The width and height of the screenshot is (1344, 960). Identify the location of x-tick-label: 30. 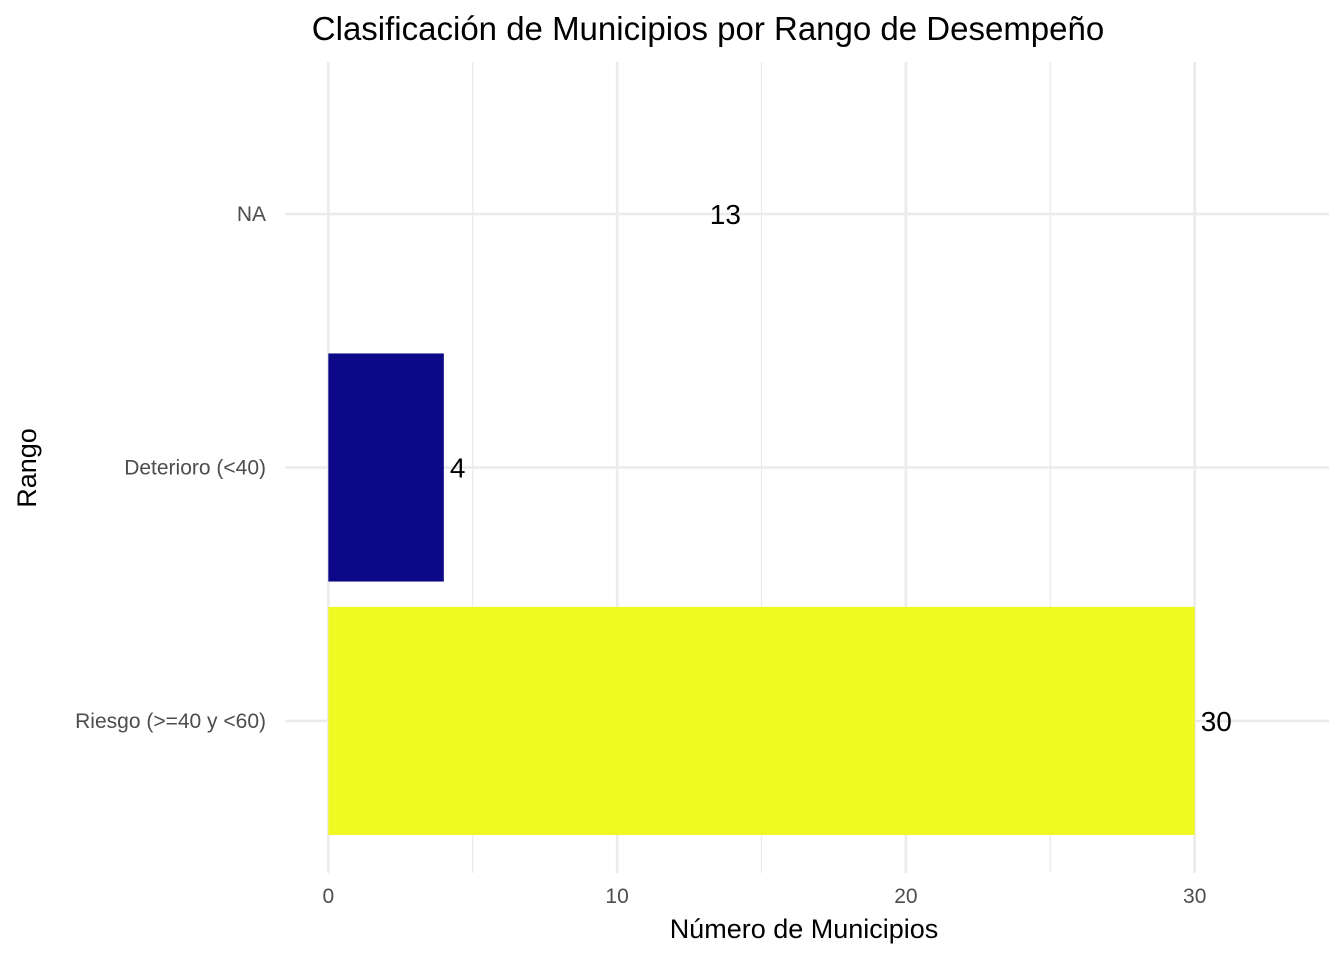
(1194, 896).